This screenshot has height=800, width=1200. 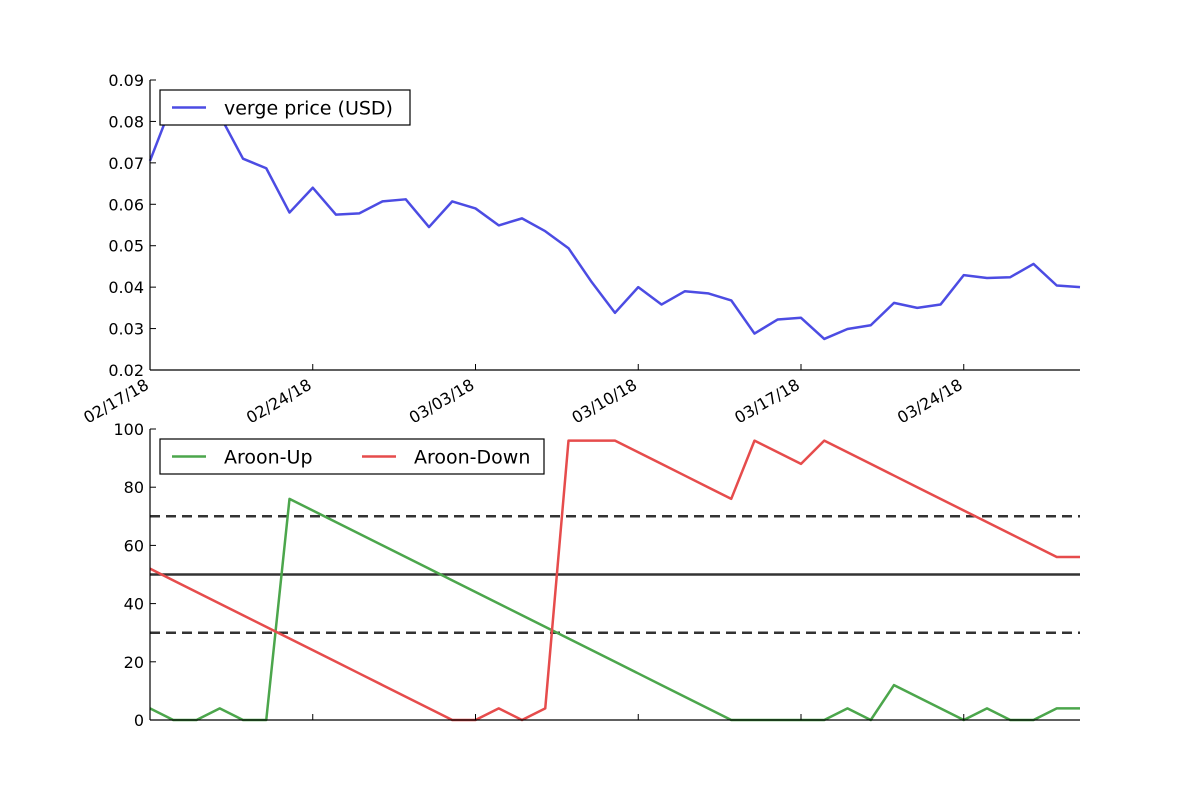 I want to click on x-tick-label: 02/24/18, so click(x=279, y=401).